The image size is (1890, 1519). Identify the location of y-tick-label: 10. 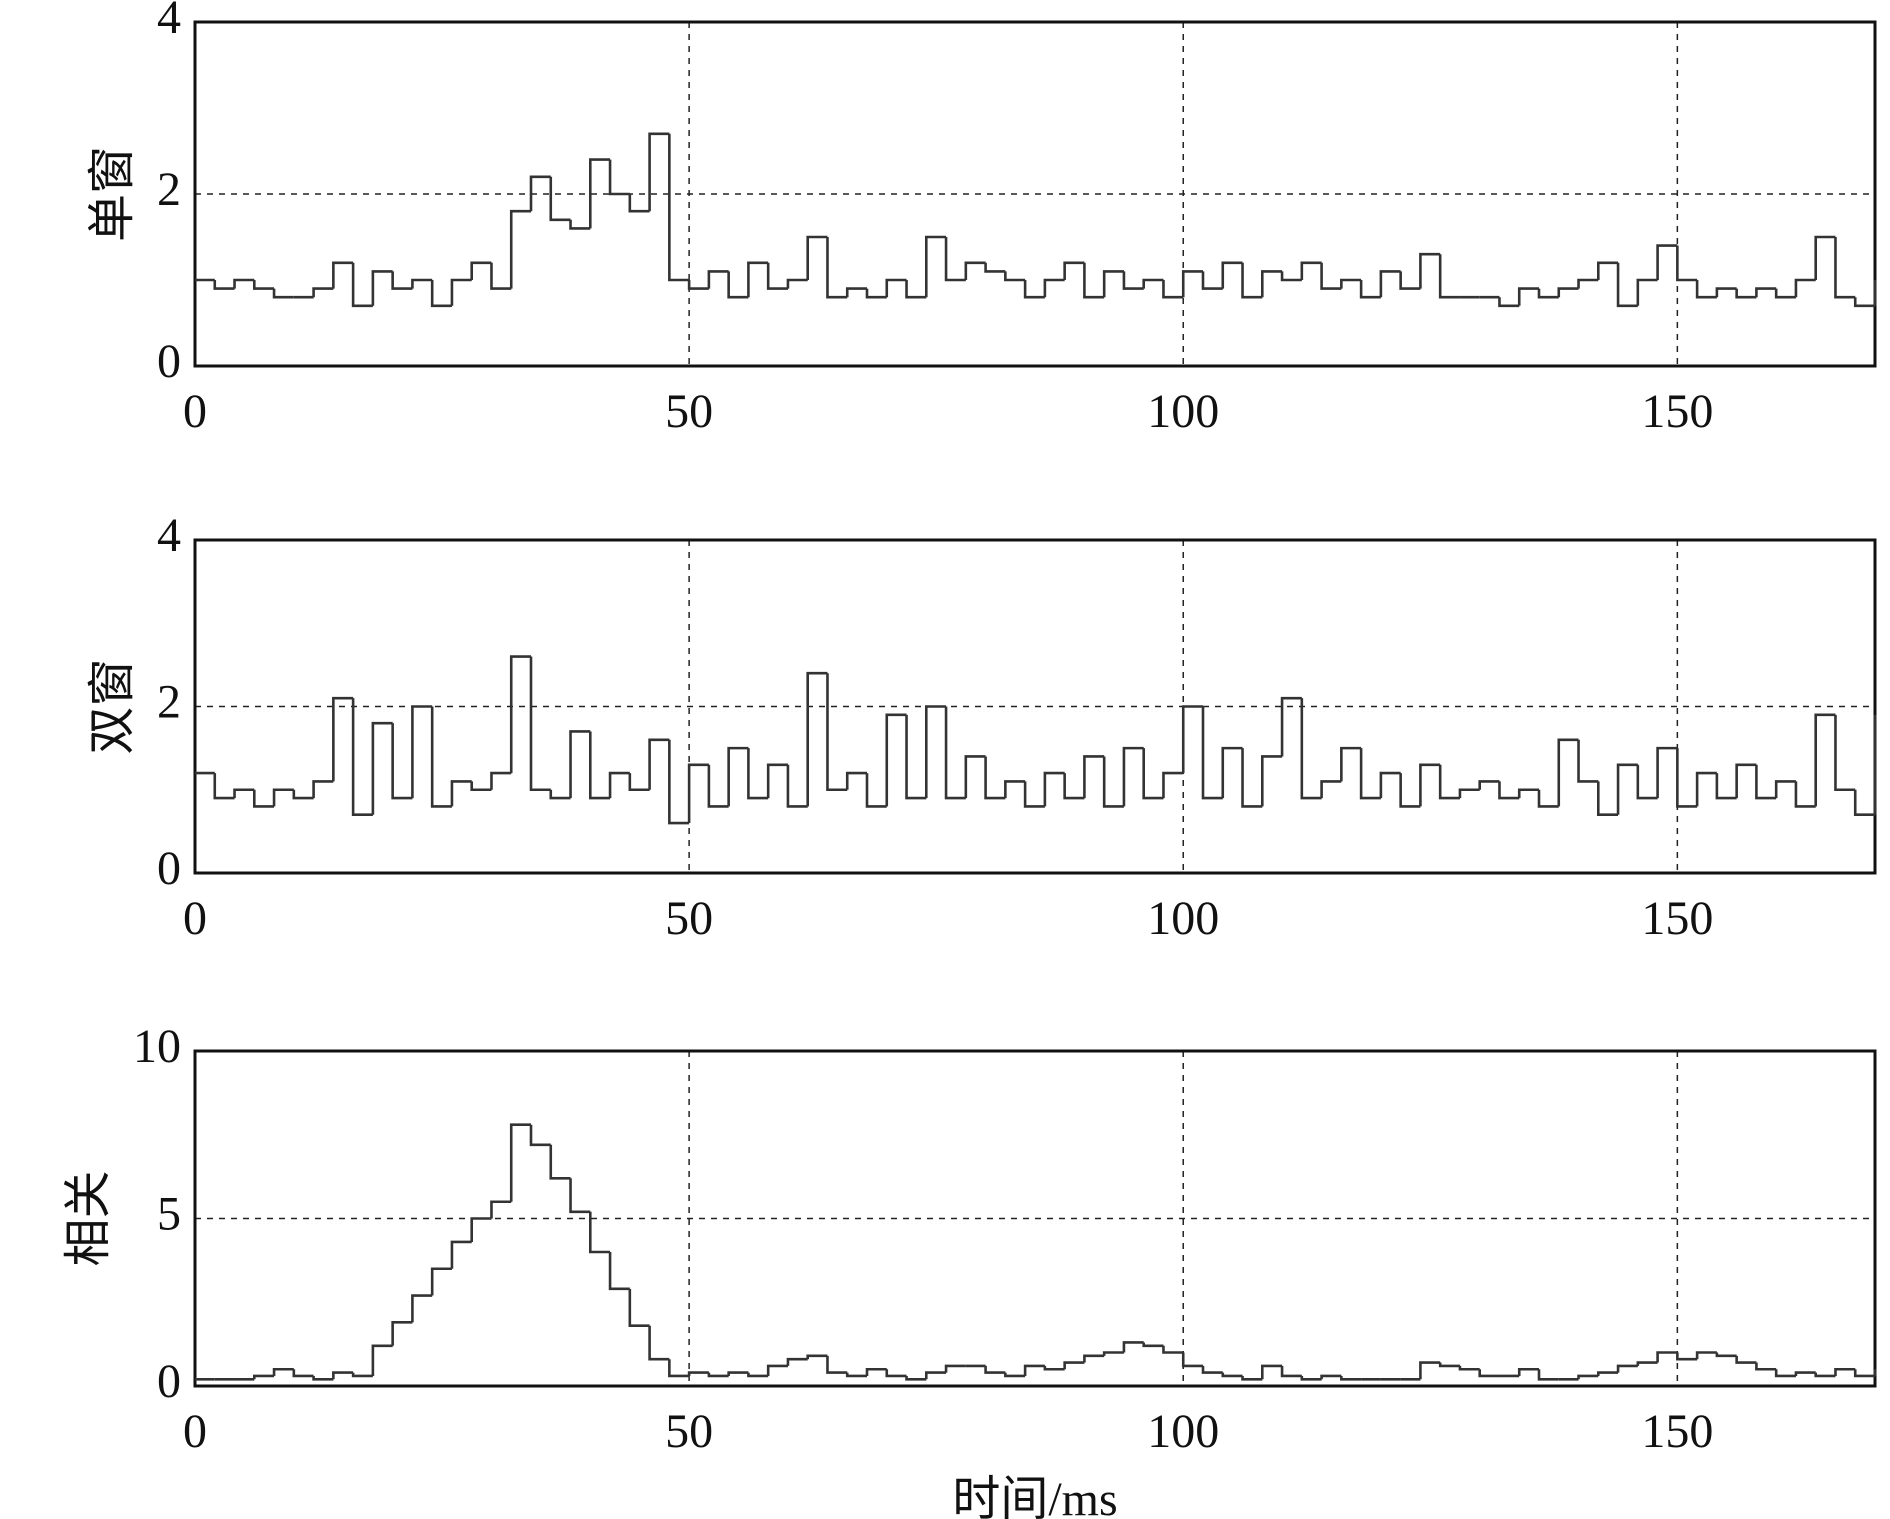
(157, 1046).